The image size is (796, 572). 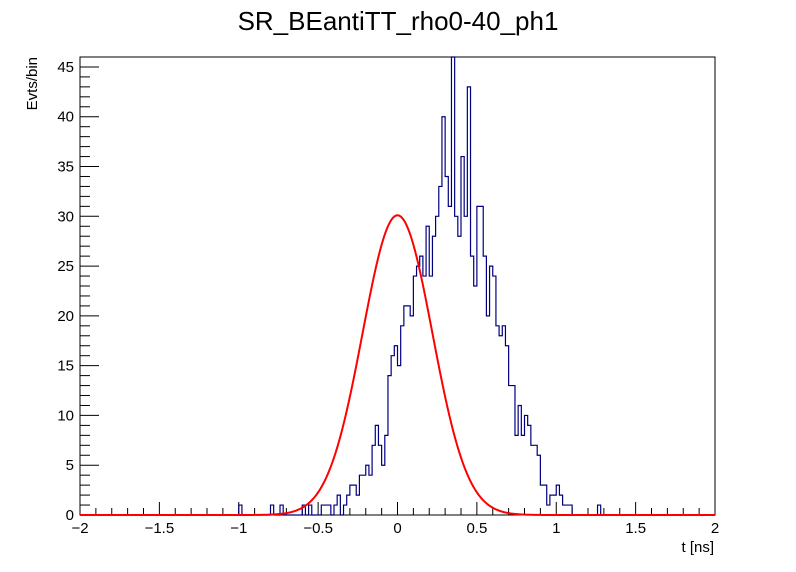 What do you see at coordinates (160, 528) in the screenshot?
I see `x-tick-label: −1.5` at bounding box center [160, 528].